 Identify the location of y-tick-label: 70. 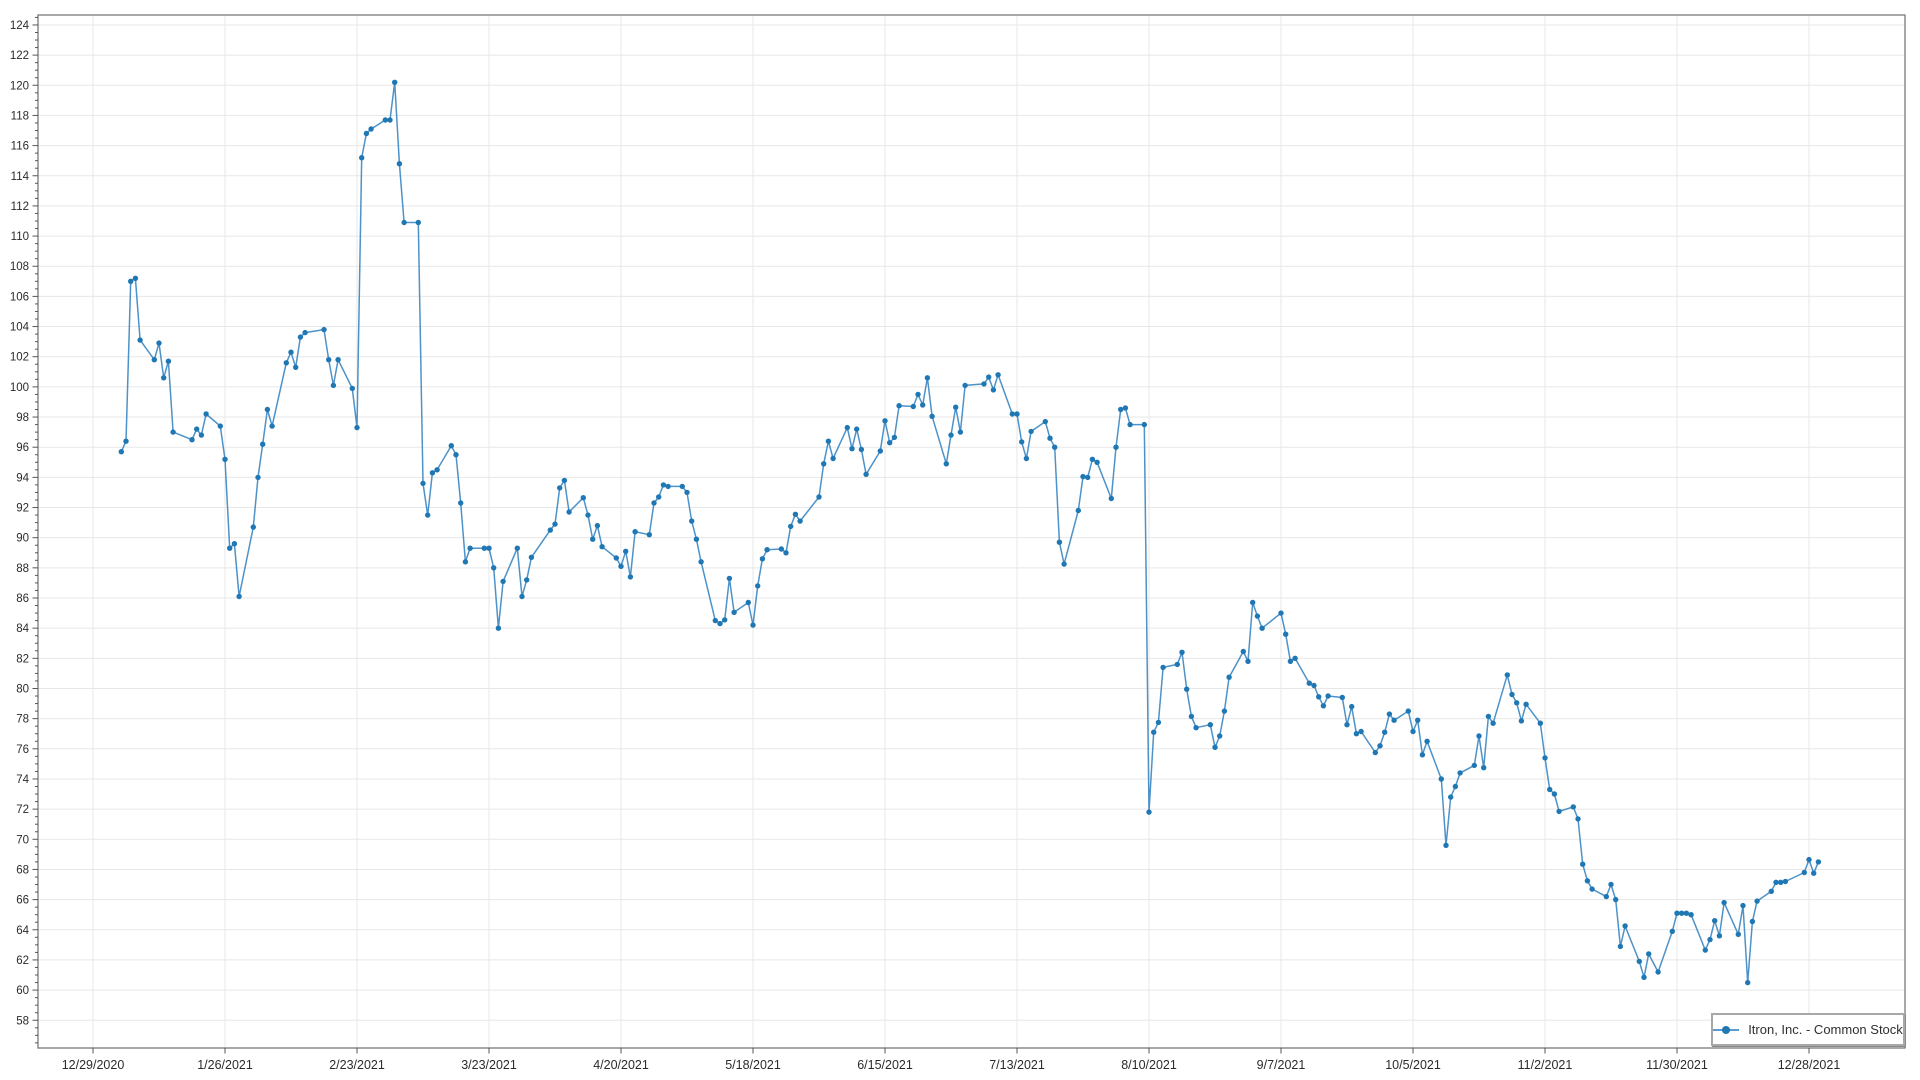
(22, 840).